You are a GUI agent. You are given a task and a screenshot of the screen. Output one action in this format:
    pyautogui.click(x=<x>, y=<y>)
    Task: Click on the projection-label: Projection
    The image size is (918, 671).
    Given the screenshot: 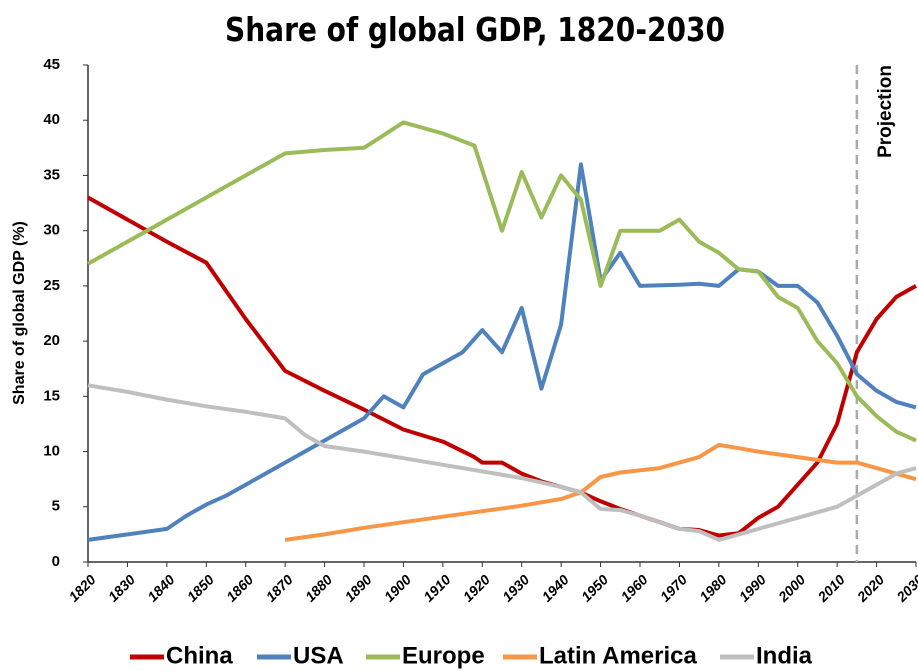 What is the action you would take?
    pyautogui.click(x=885, y=111)
    